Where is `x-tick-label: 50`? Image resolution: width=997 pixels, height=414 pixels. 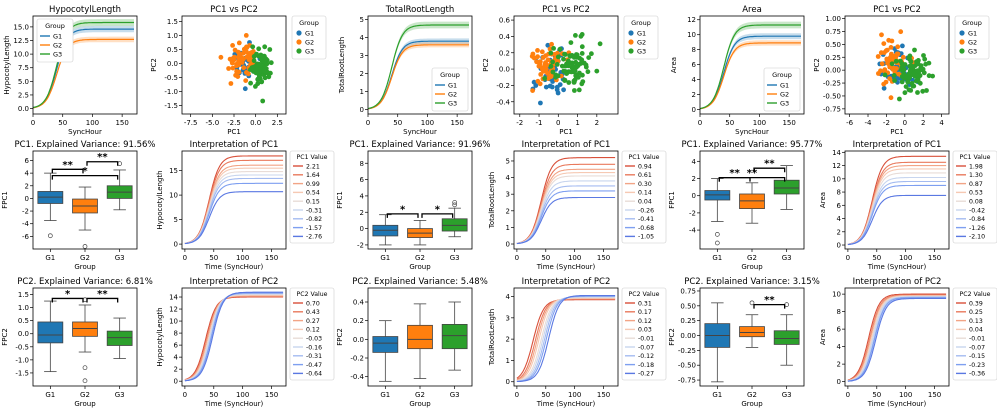 x-tick-label: 50 is located at coordinates (213, 395).